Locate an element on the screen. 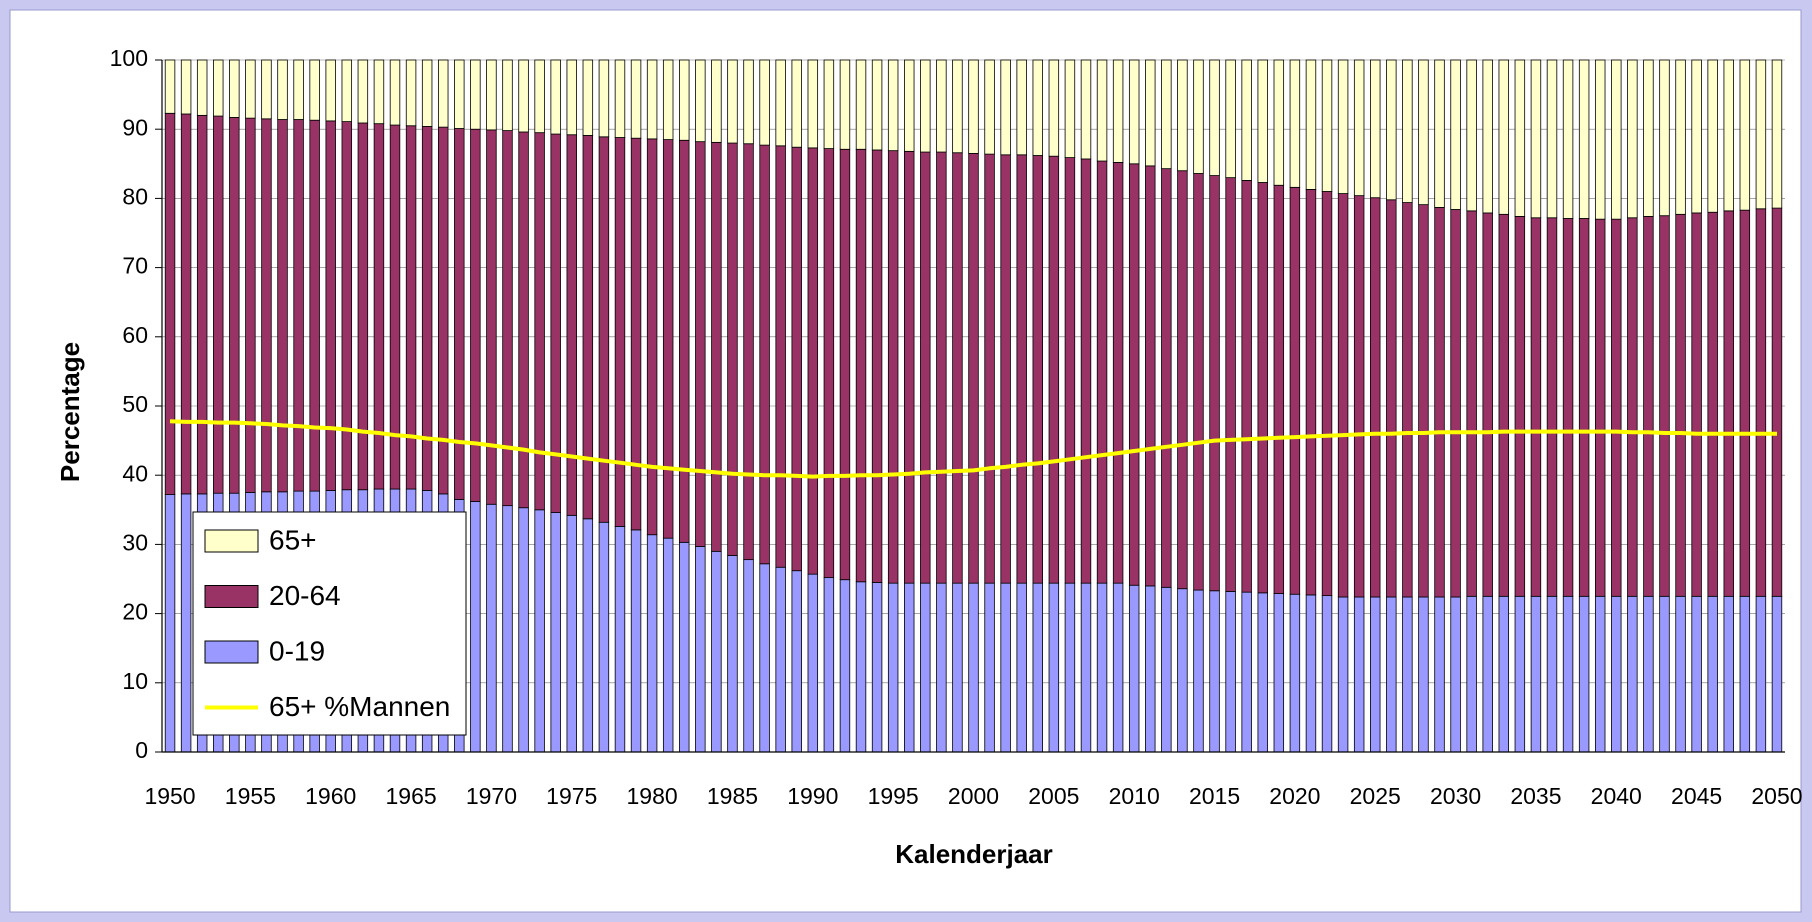  y-tick-label: 100 is located at coordinates (129, 58).